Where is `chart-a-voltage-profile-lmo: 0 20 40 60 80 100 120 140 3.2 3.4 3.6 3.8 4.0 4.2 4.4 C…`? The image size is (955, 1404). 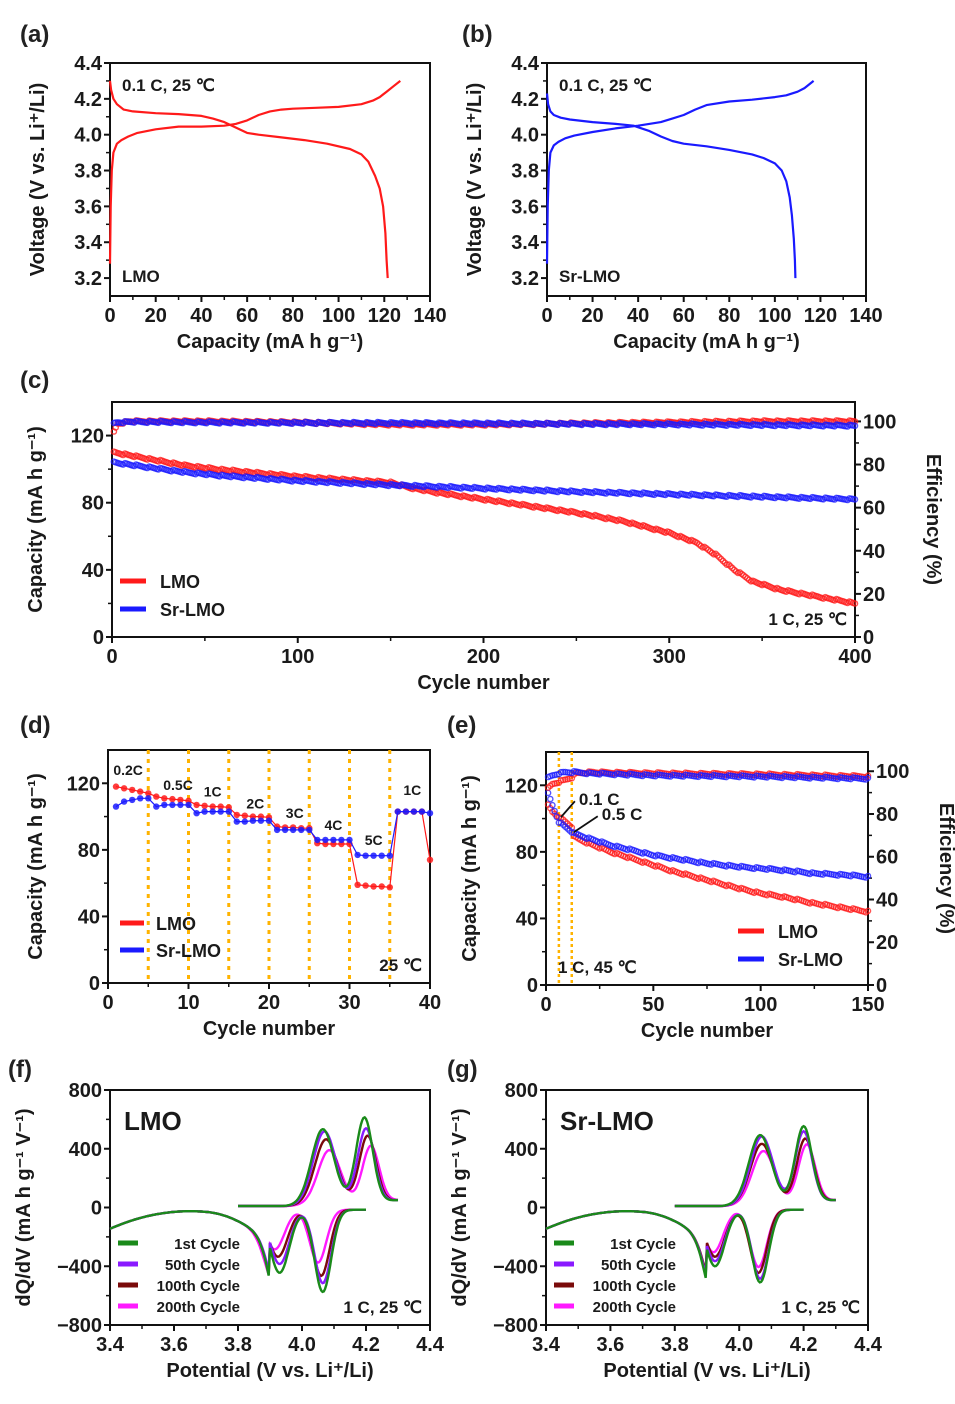
chart-a-voltage-profile-lmo: 0 20 40 60 80 100 120 140 3.2 3.4 3.6 3.8 4.0 4.2 4.4 C… is located at coordinates (237, 203).